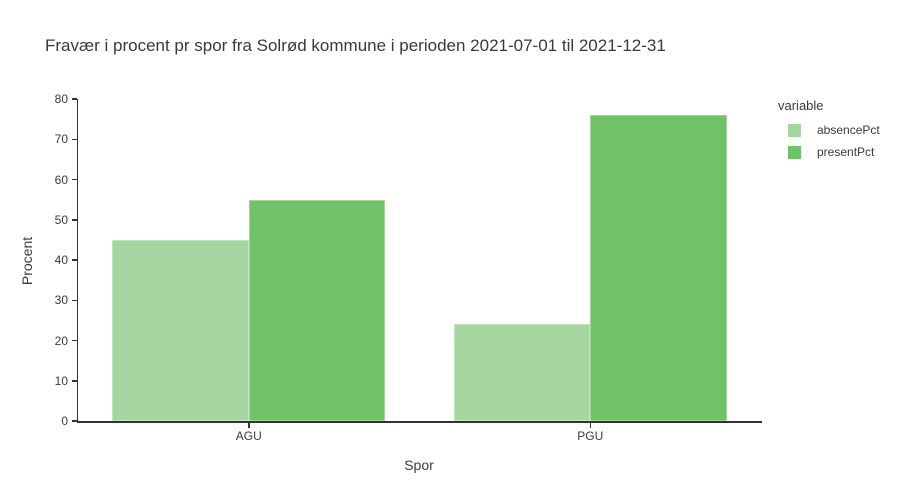  What do you see at coordinates (64, 421) in the screenshot?
I see `y-tick-label: 0` at bounding box center [64, 421].